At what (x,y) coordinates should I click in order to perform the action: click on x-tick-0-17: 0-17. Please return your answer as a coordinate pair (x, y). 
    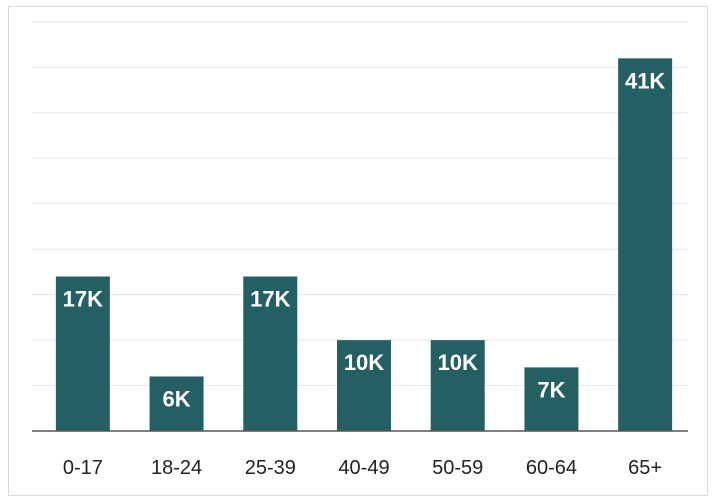
    Looking at the image, I should click on (83, 468).